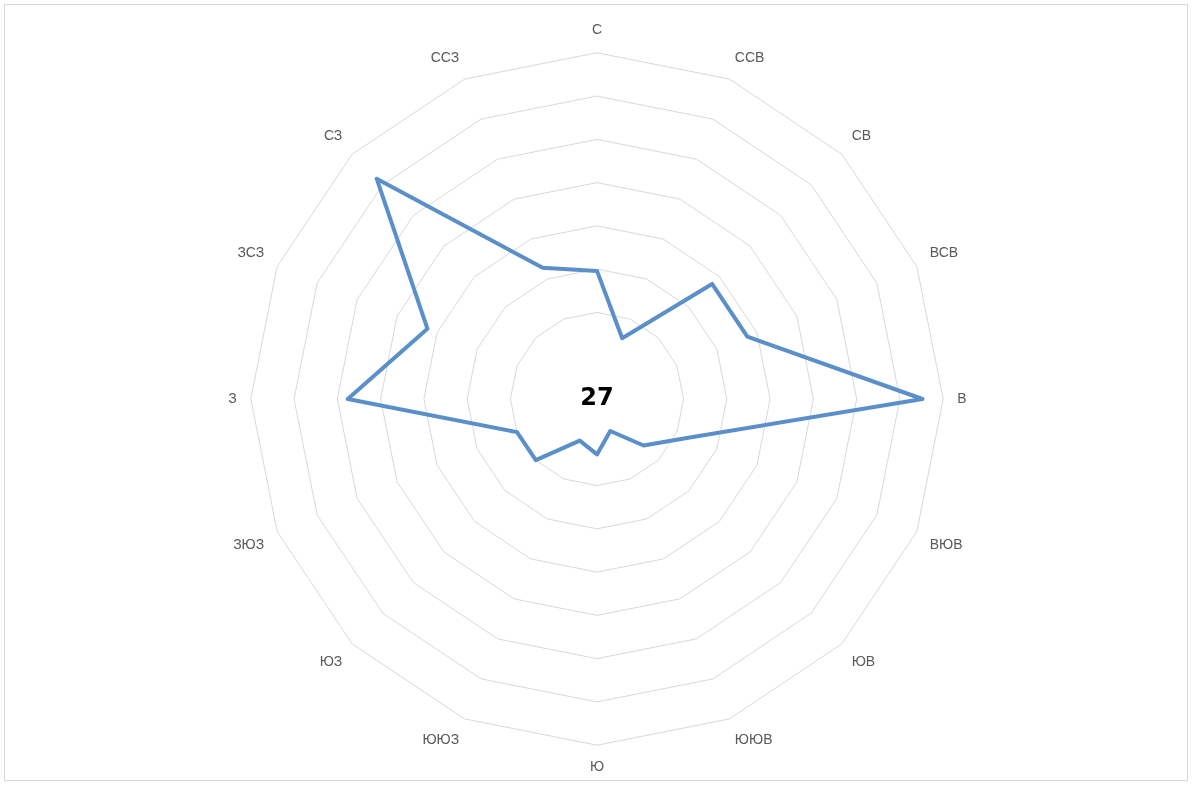  I want to click on spoke-label: З, so click(232, 397).